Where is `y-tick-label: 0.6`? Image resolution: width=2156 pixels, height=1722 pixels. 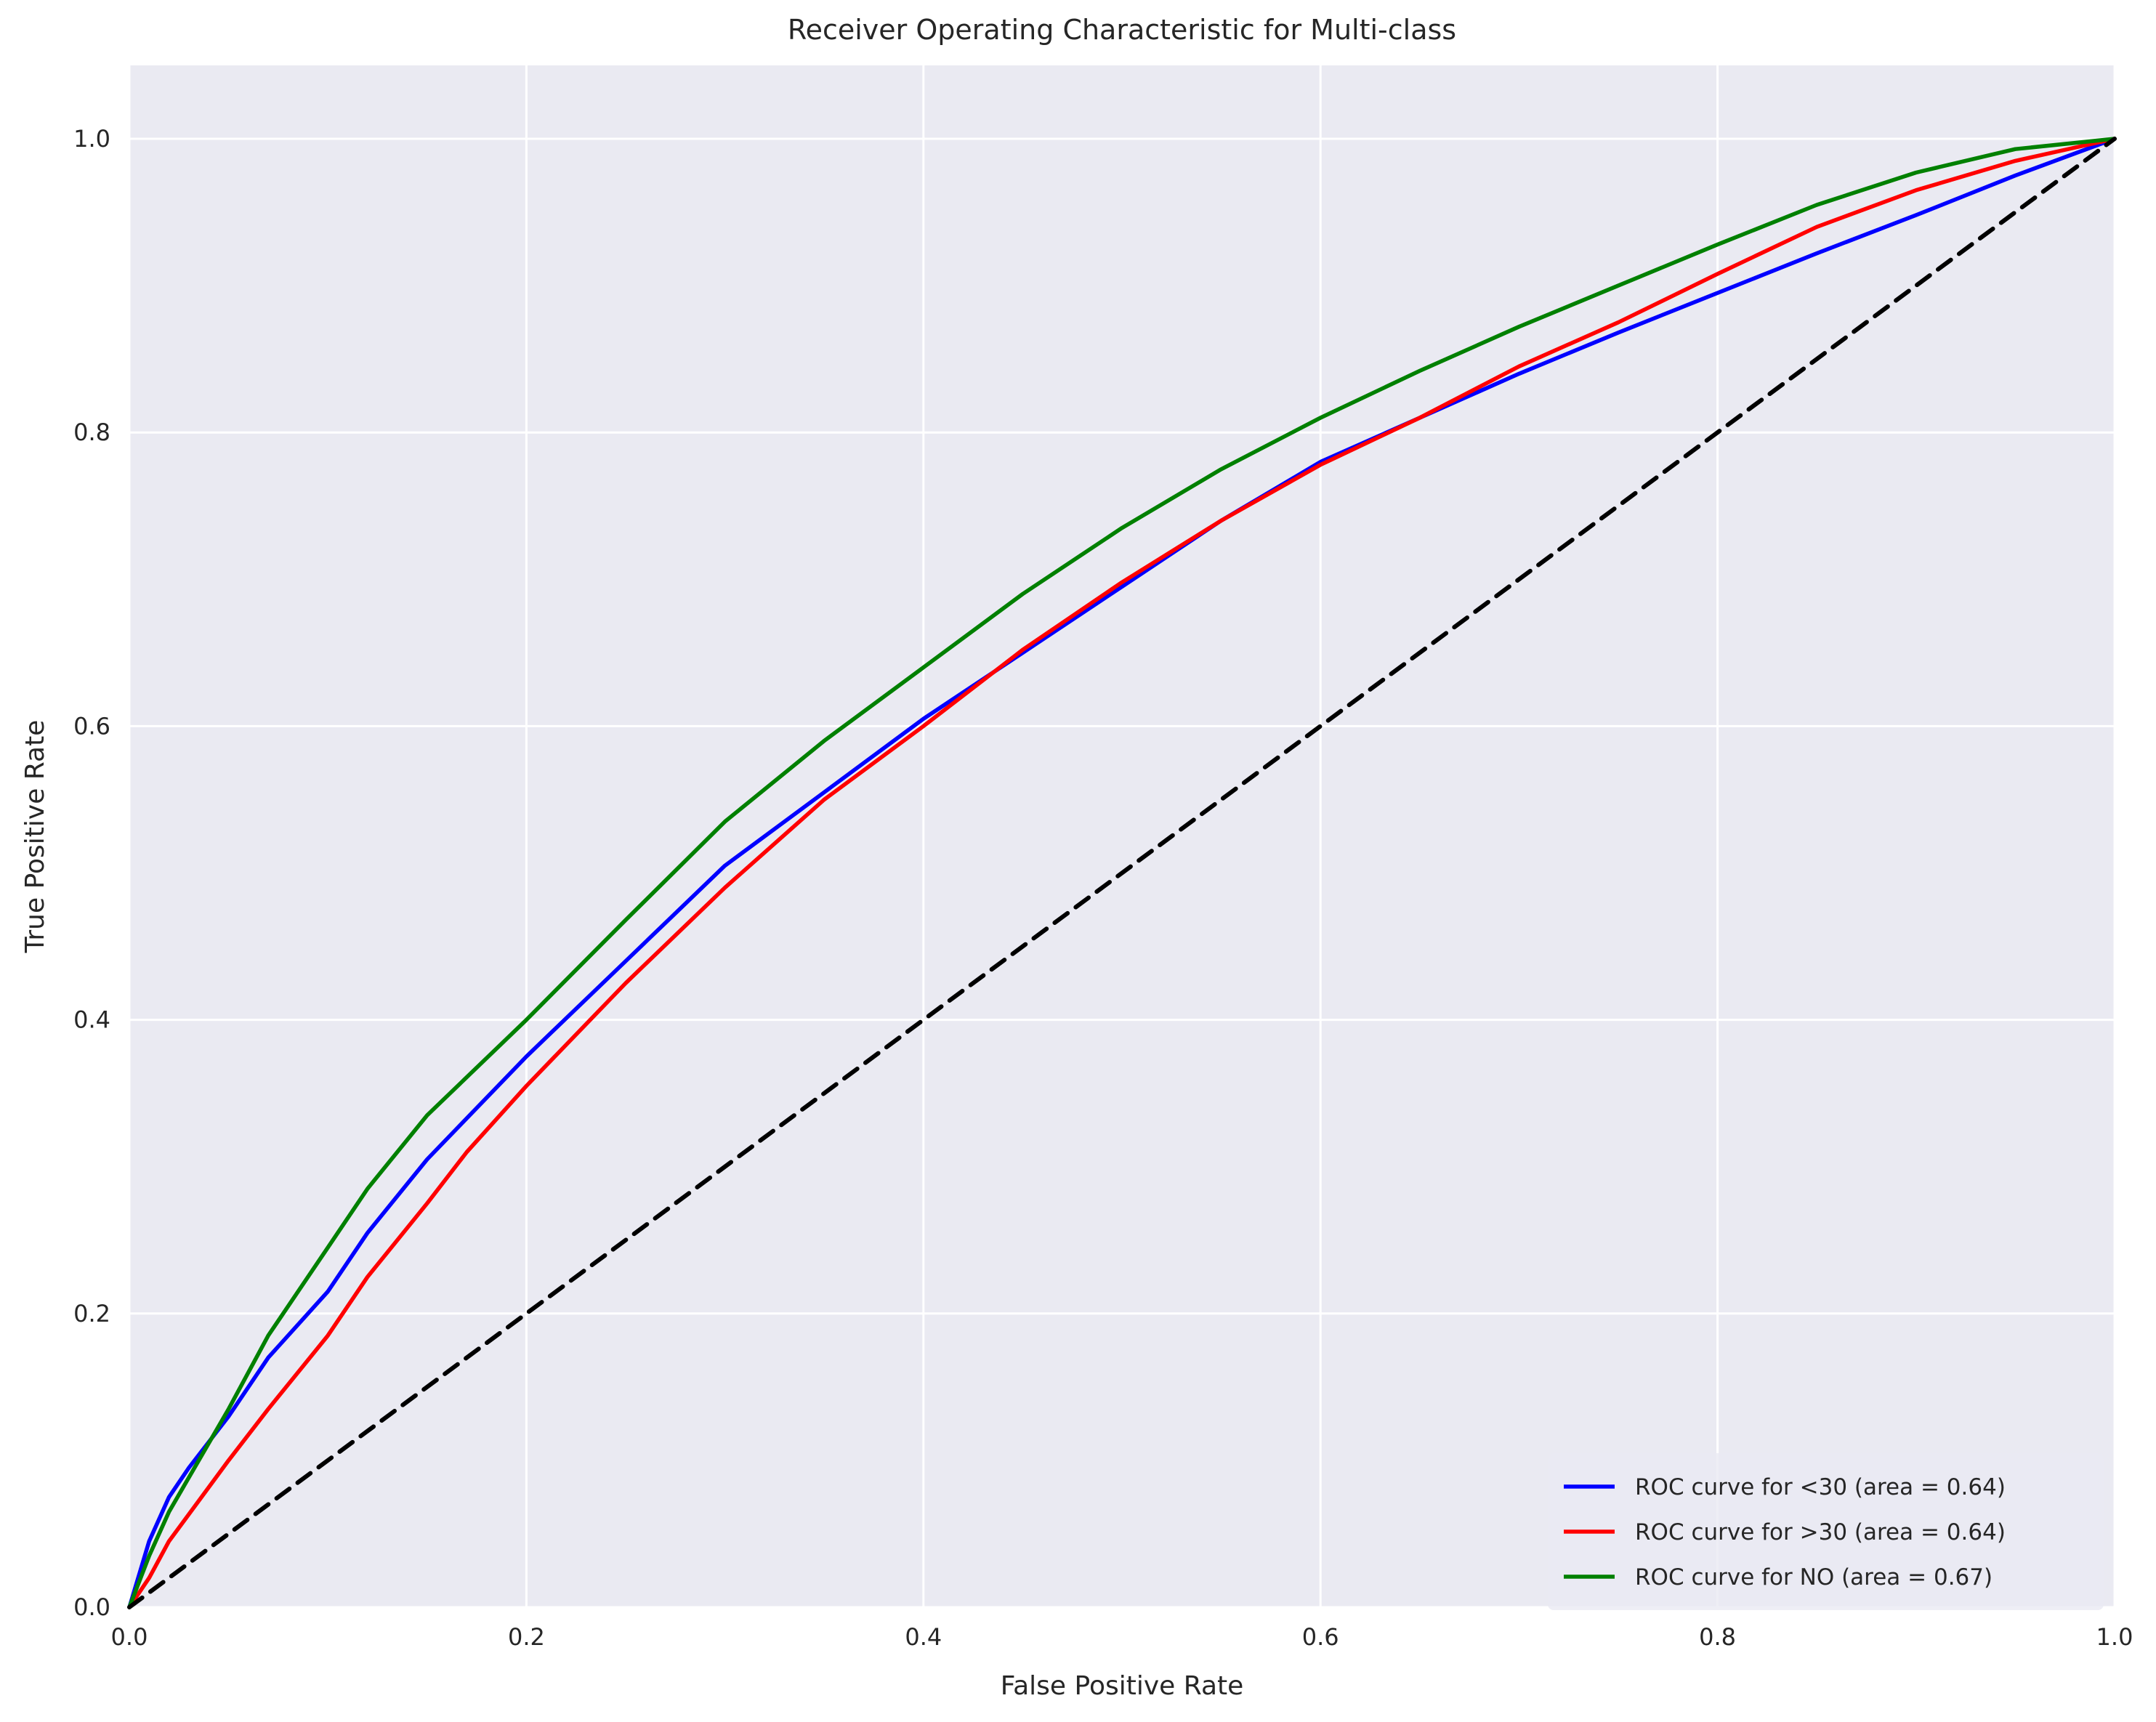
y-tick-label: 0.6 is located at coordinates (91, 726).